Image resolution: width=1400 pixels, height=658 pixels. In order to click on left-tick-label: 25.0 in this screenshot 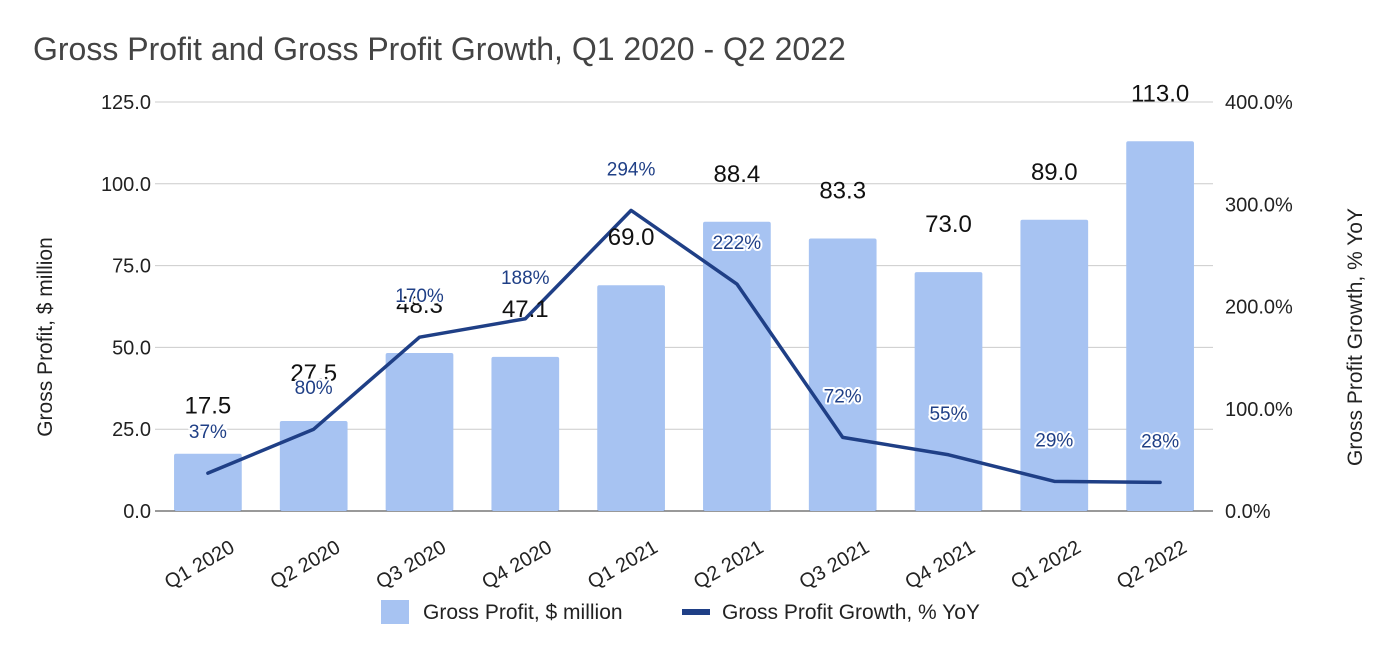, I will do `click(131, 430)`.